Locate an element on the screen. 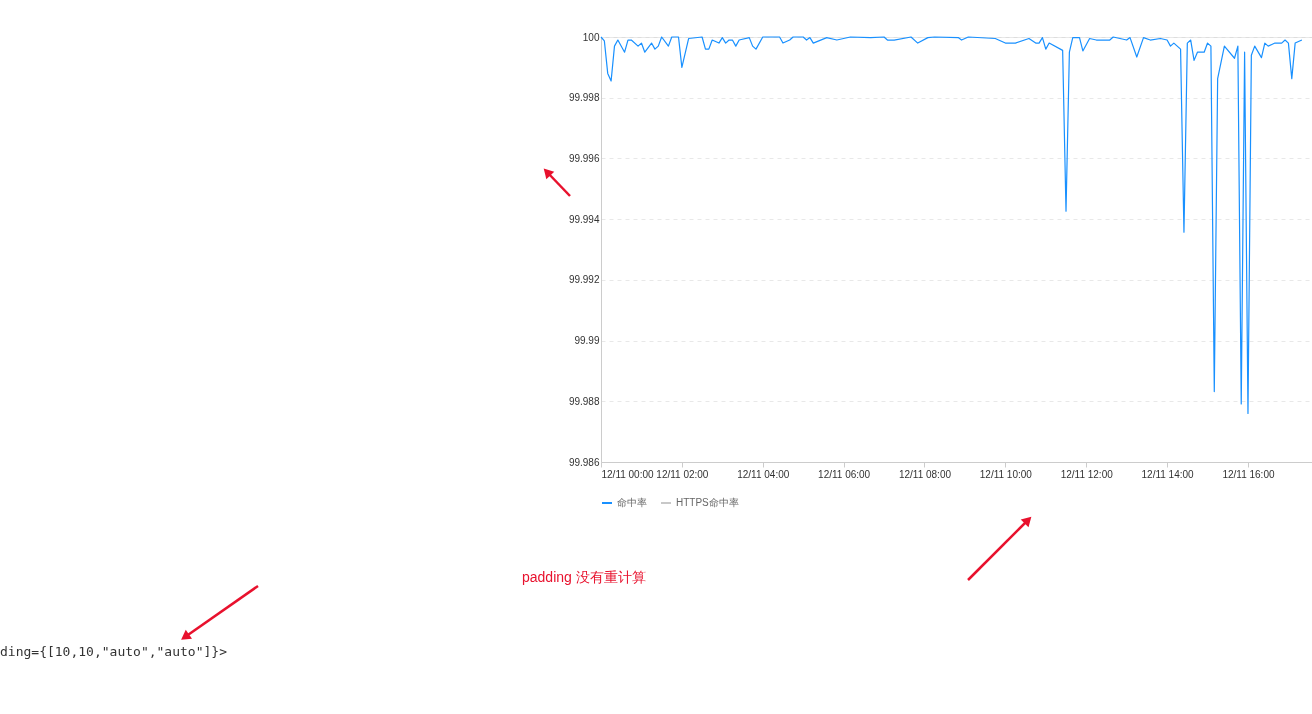 The height and width of the screenshot is (714, 1312). x-tick-label: 12/11 14:00 is located at coordinates (1168, 474).